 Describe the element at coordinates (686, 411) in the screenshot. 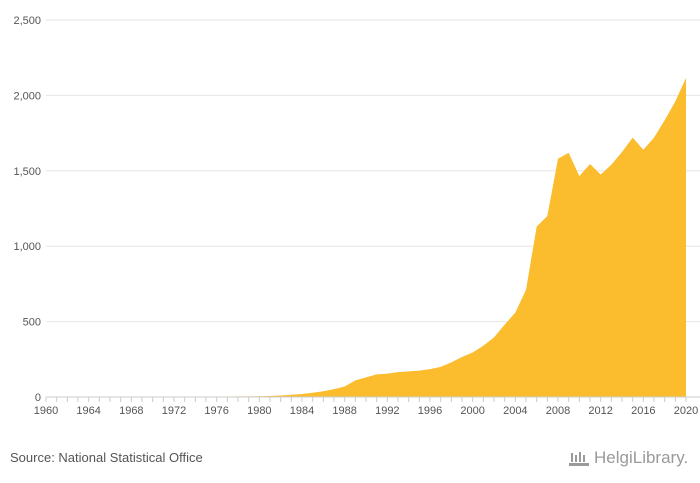

I see `x-tick-label: 2020` at that location.